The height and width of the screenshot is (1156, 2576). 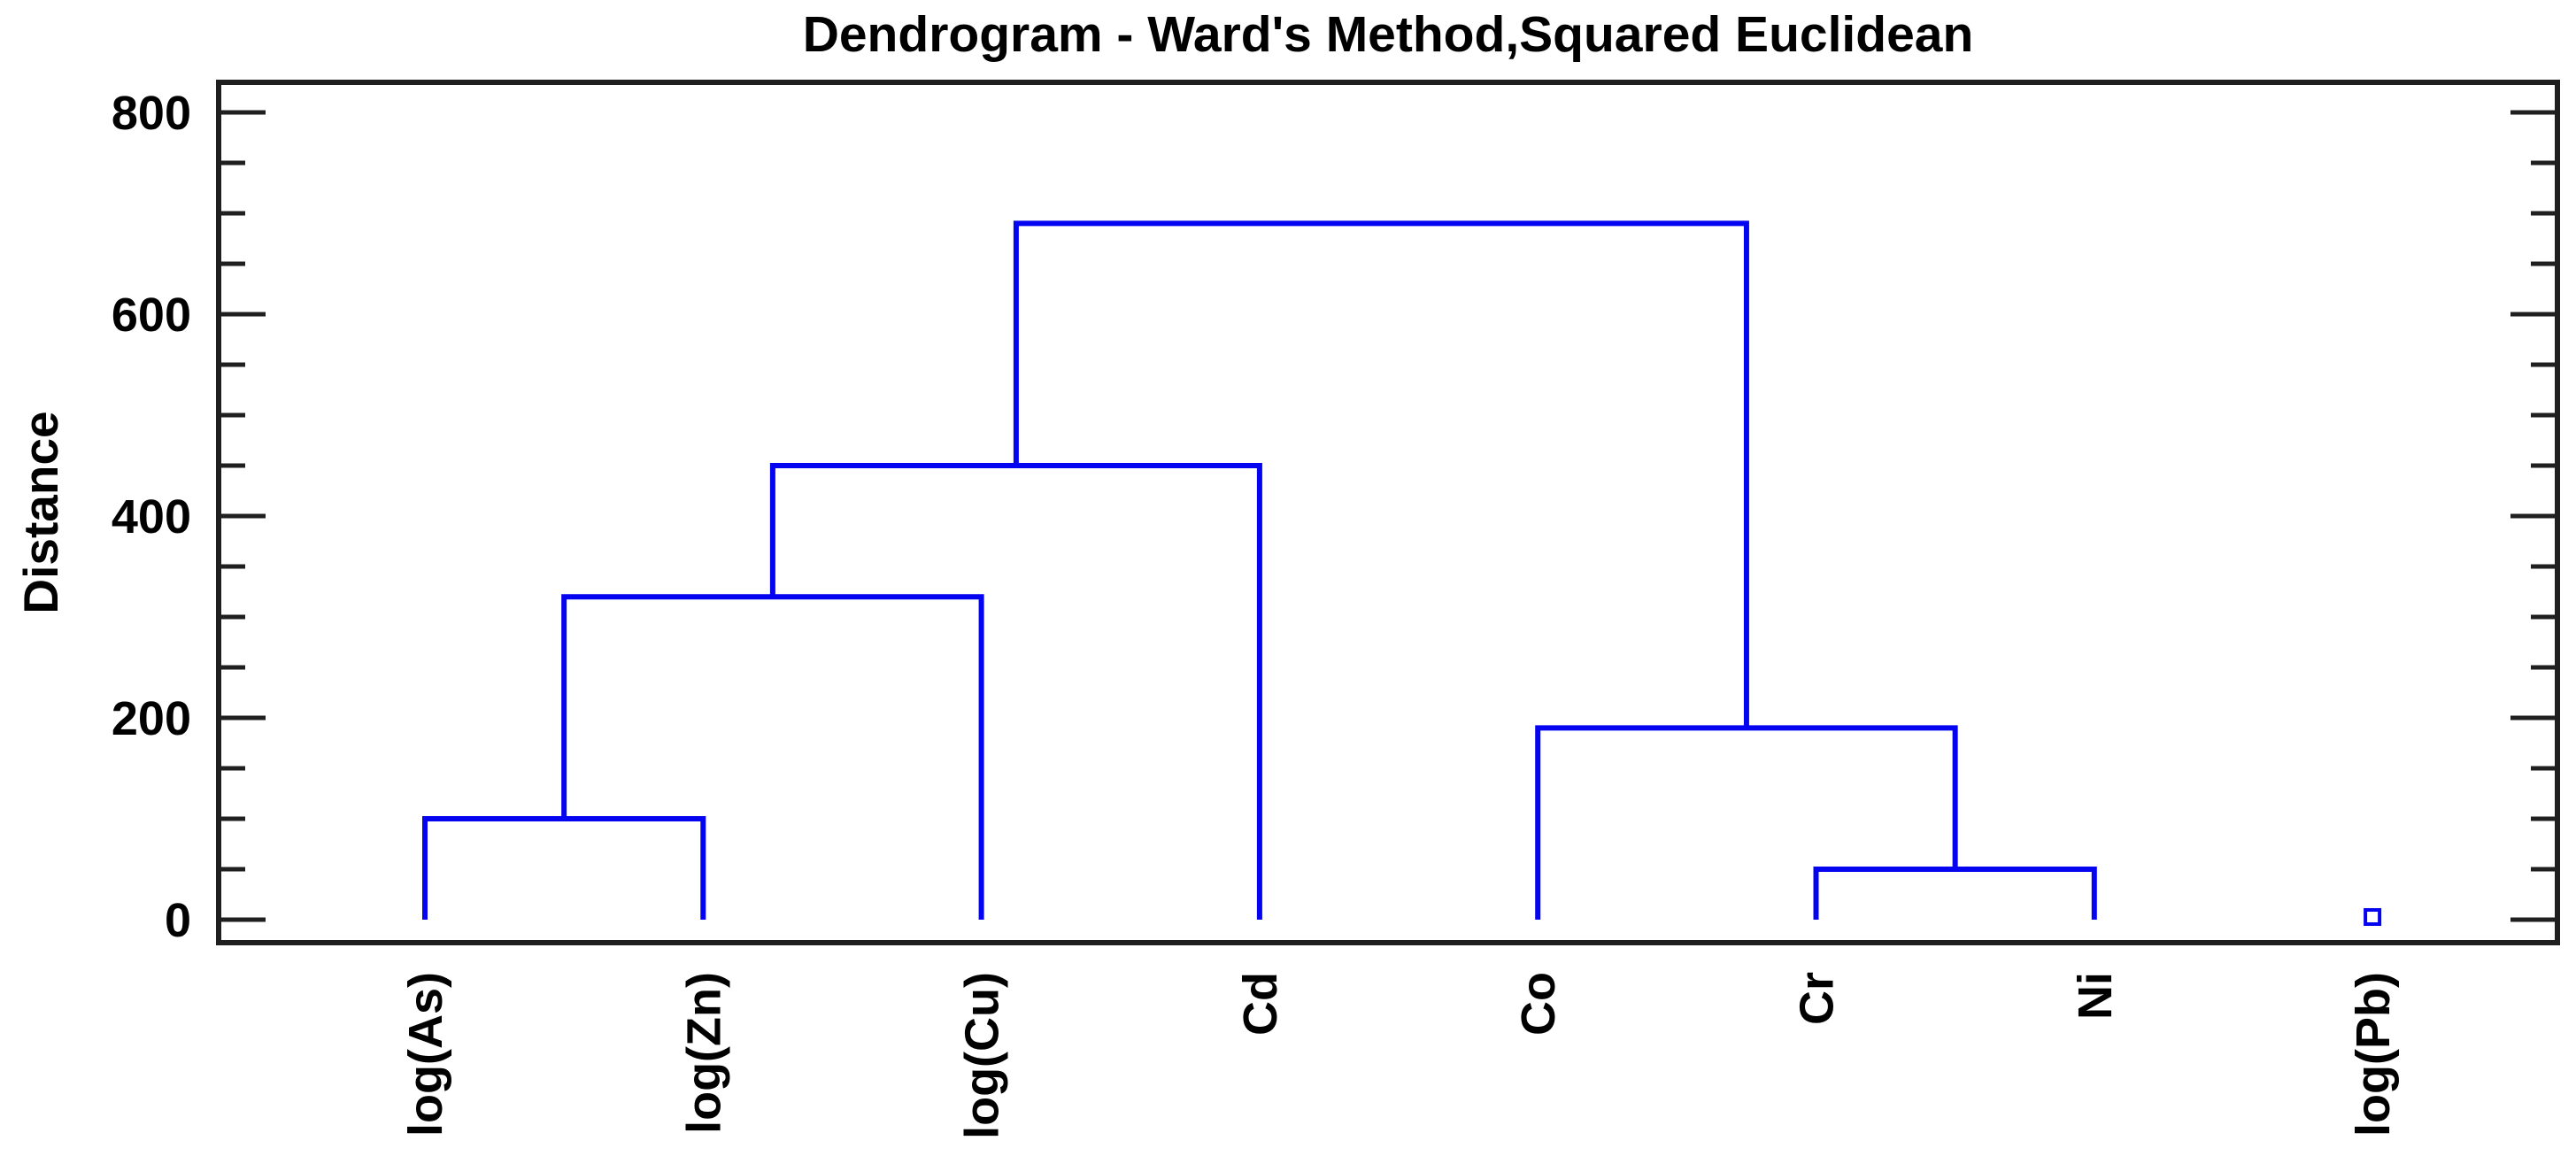 I want to click on y-tick-label: 600, so click(x=151, y=316).